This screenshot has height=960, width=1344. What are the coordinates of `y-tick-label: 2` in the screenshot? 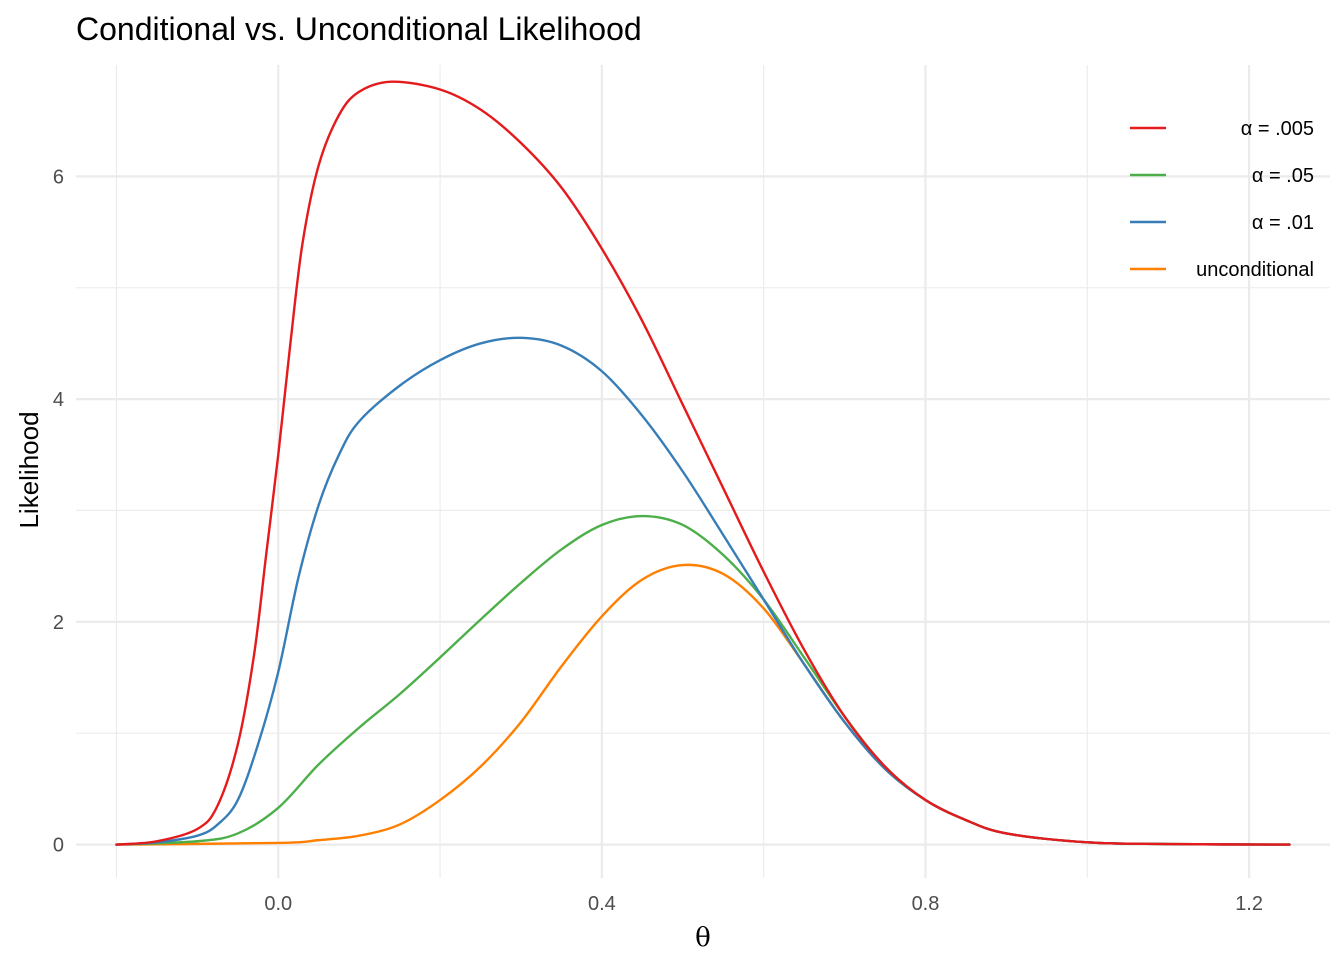 It's located at (58, 623).